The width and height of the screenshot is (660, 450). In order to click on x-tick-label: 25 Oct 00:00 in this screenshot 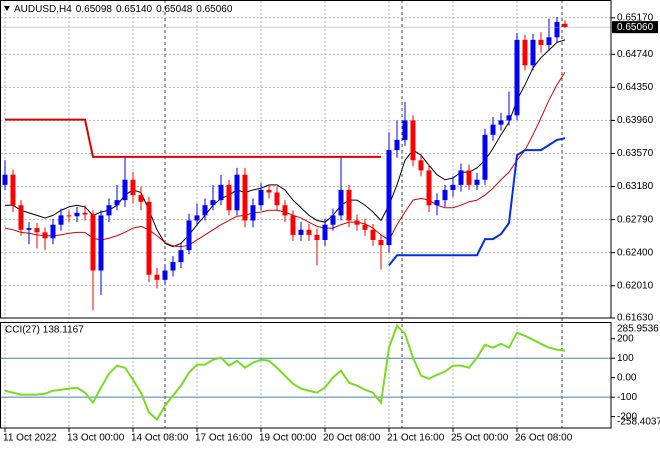, I will do `click(480, 438)`.